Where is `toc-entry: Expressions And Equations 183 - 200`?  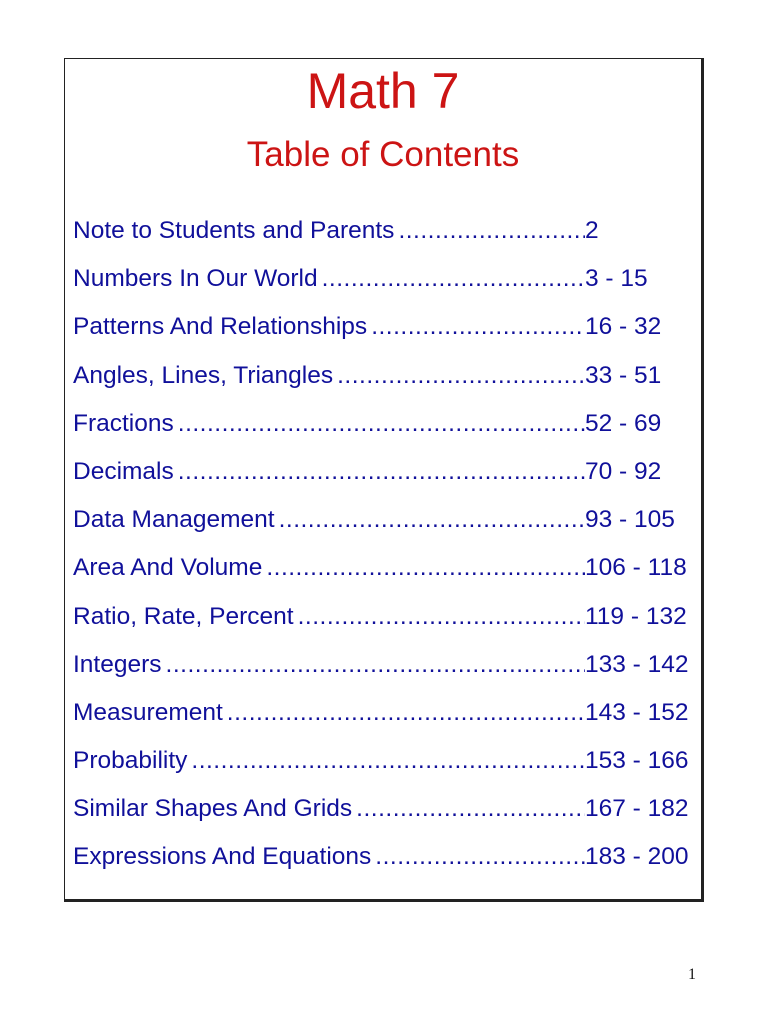
toc-entry: Expressions And Equations 183 - 200 is located at coordinates (386, 867).